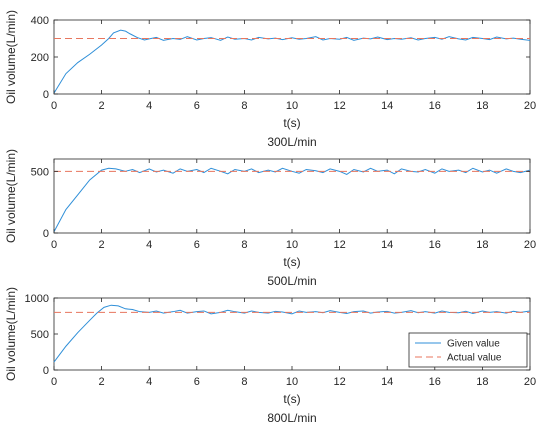 This screenshot has width=550, height=433. I want to click on legend-label: Given value, so click(473, 344).